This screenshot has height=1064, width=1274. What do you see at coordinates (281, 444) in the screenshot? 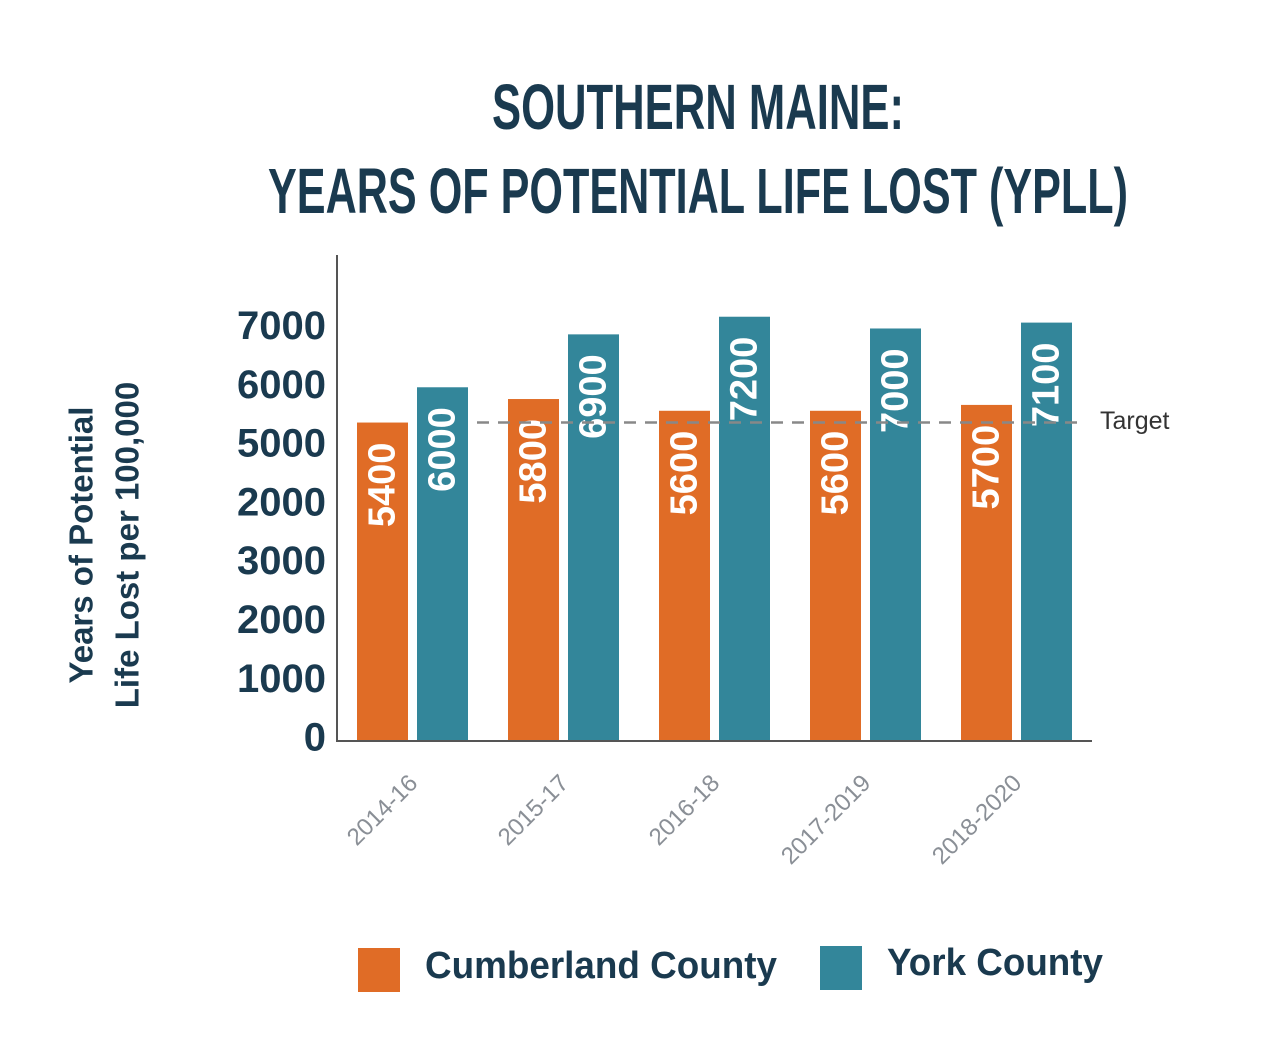
I see `y-tick-label: 5000` at bounding box center [281, 444].